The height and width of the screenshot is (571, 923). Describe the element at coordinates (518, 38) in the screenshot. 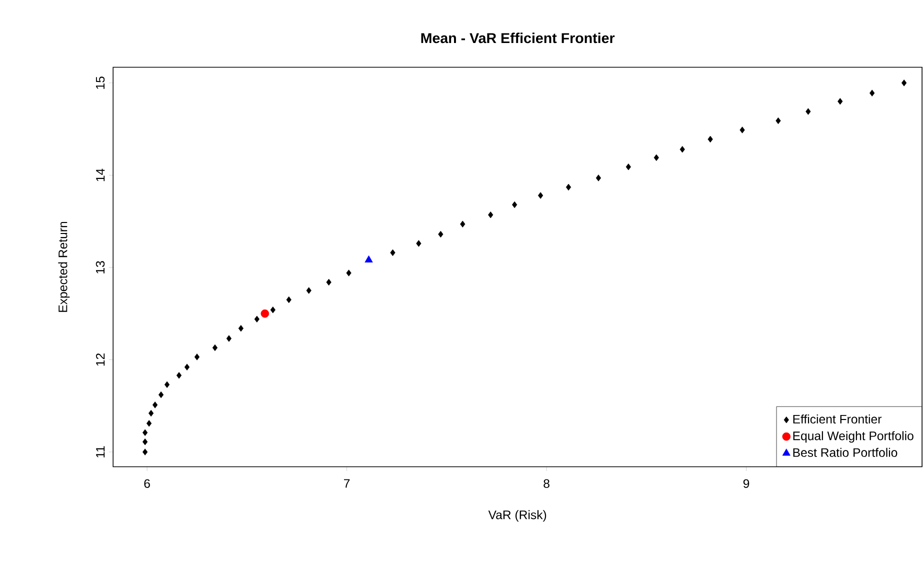

I see `chart-title: Mean - VaR Efficient Frontier` at that location.